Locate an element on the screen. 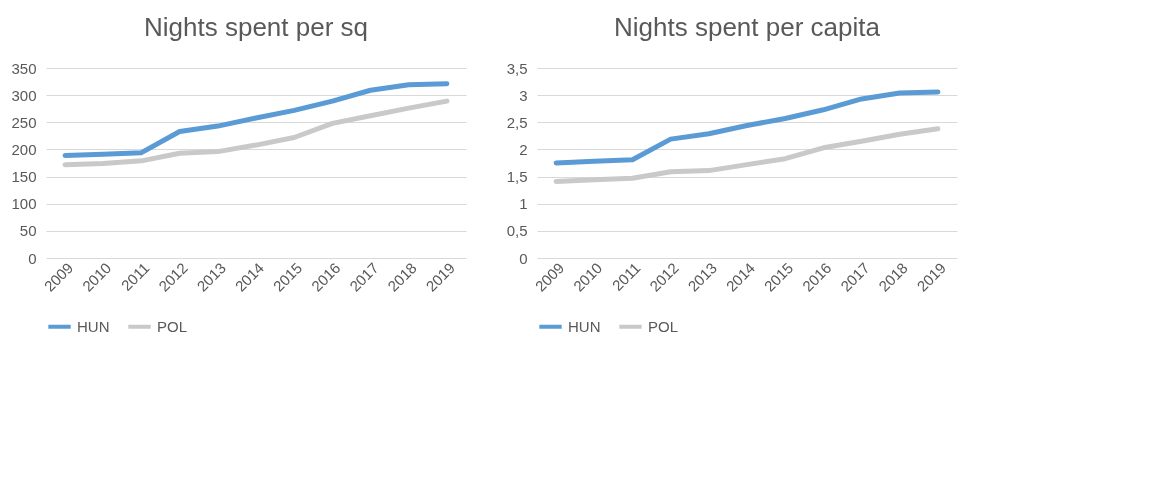 The width and height of the screenshot is (1156, 485). y-tick-label: 150 is located at coordinates (24, 177).